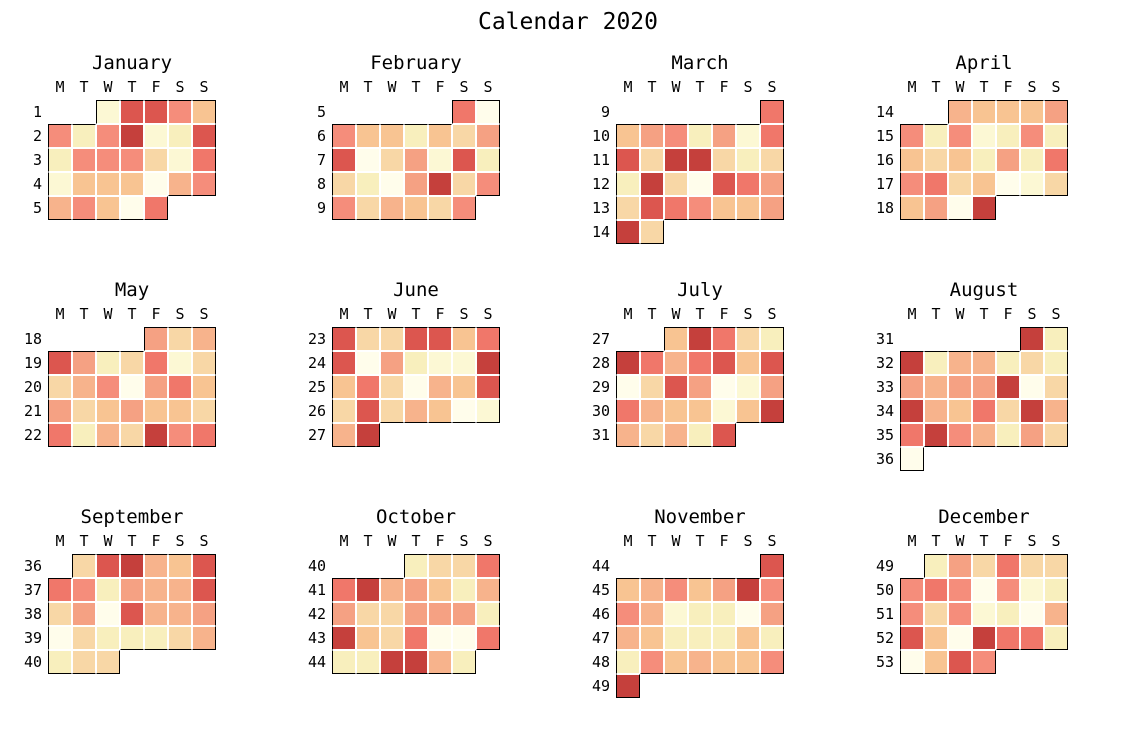  Describe the element at coordinates (32, 662) in the screenshot. I see `week-number-label: 40` at that location.